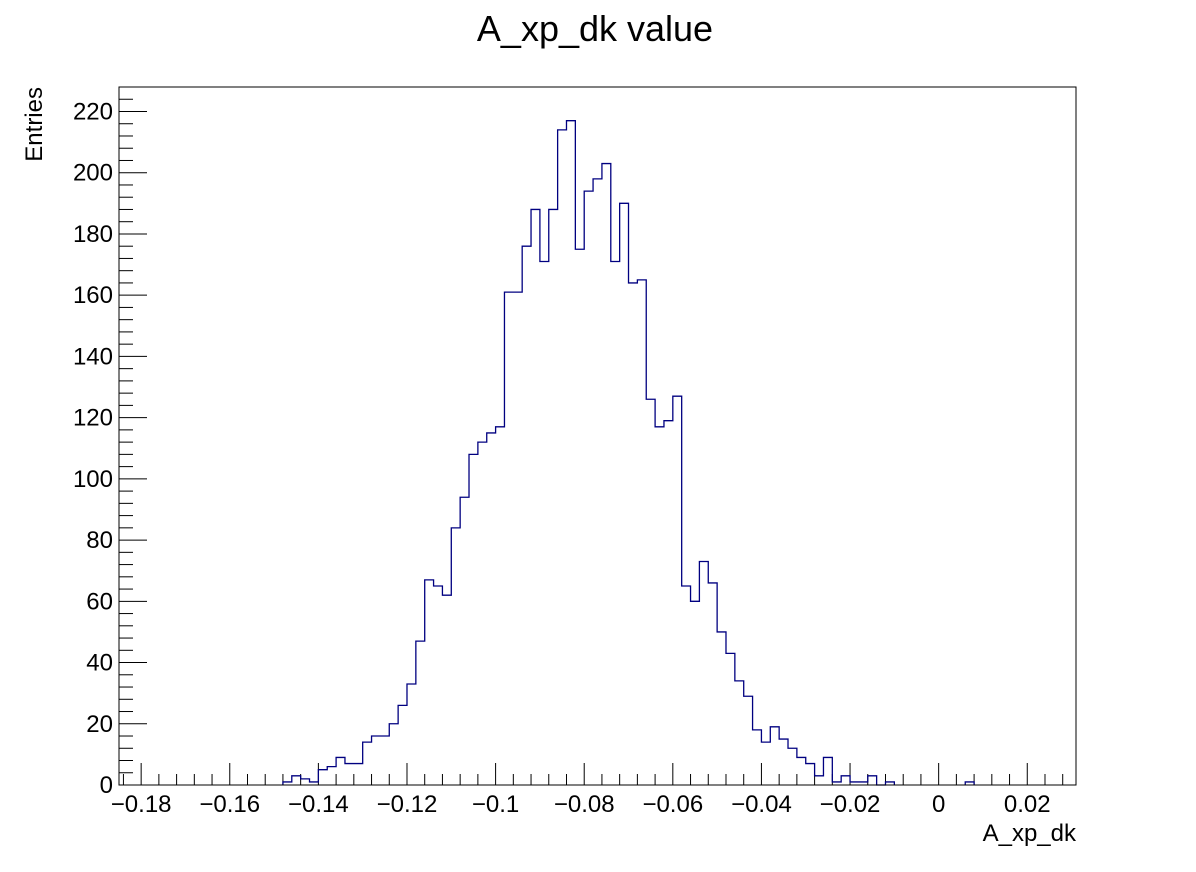 Image resolution: width=1196 pixels, height=872 pixels. What do you see at coordinates (93, 234) in the screenshot?
I see `y-tick-label: 180` at bounding box center [93, 234].